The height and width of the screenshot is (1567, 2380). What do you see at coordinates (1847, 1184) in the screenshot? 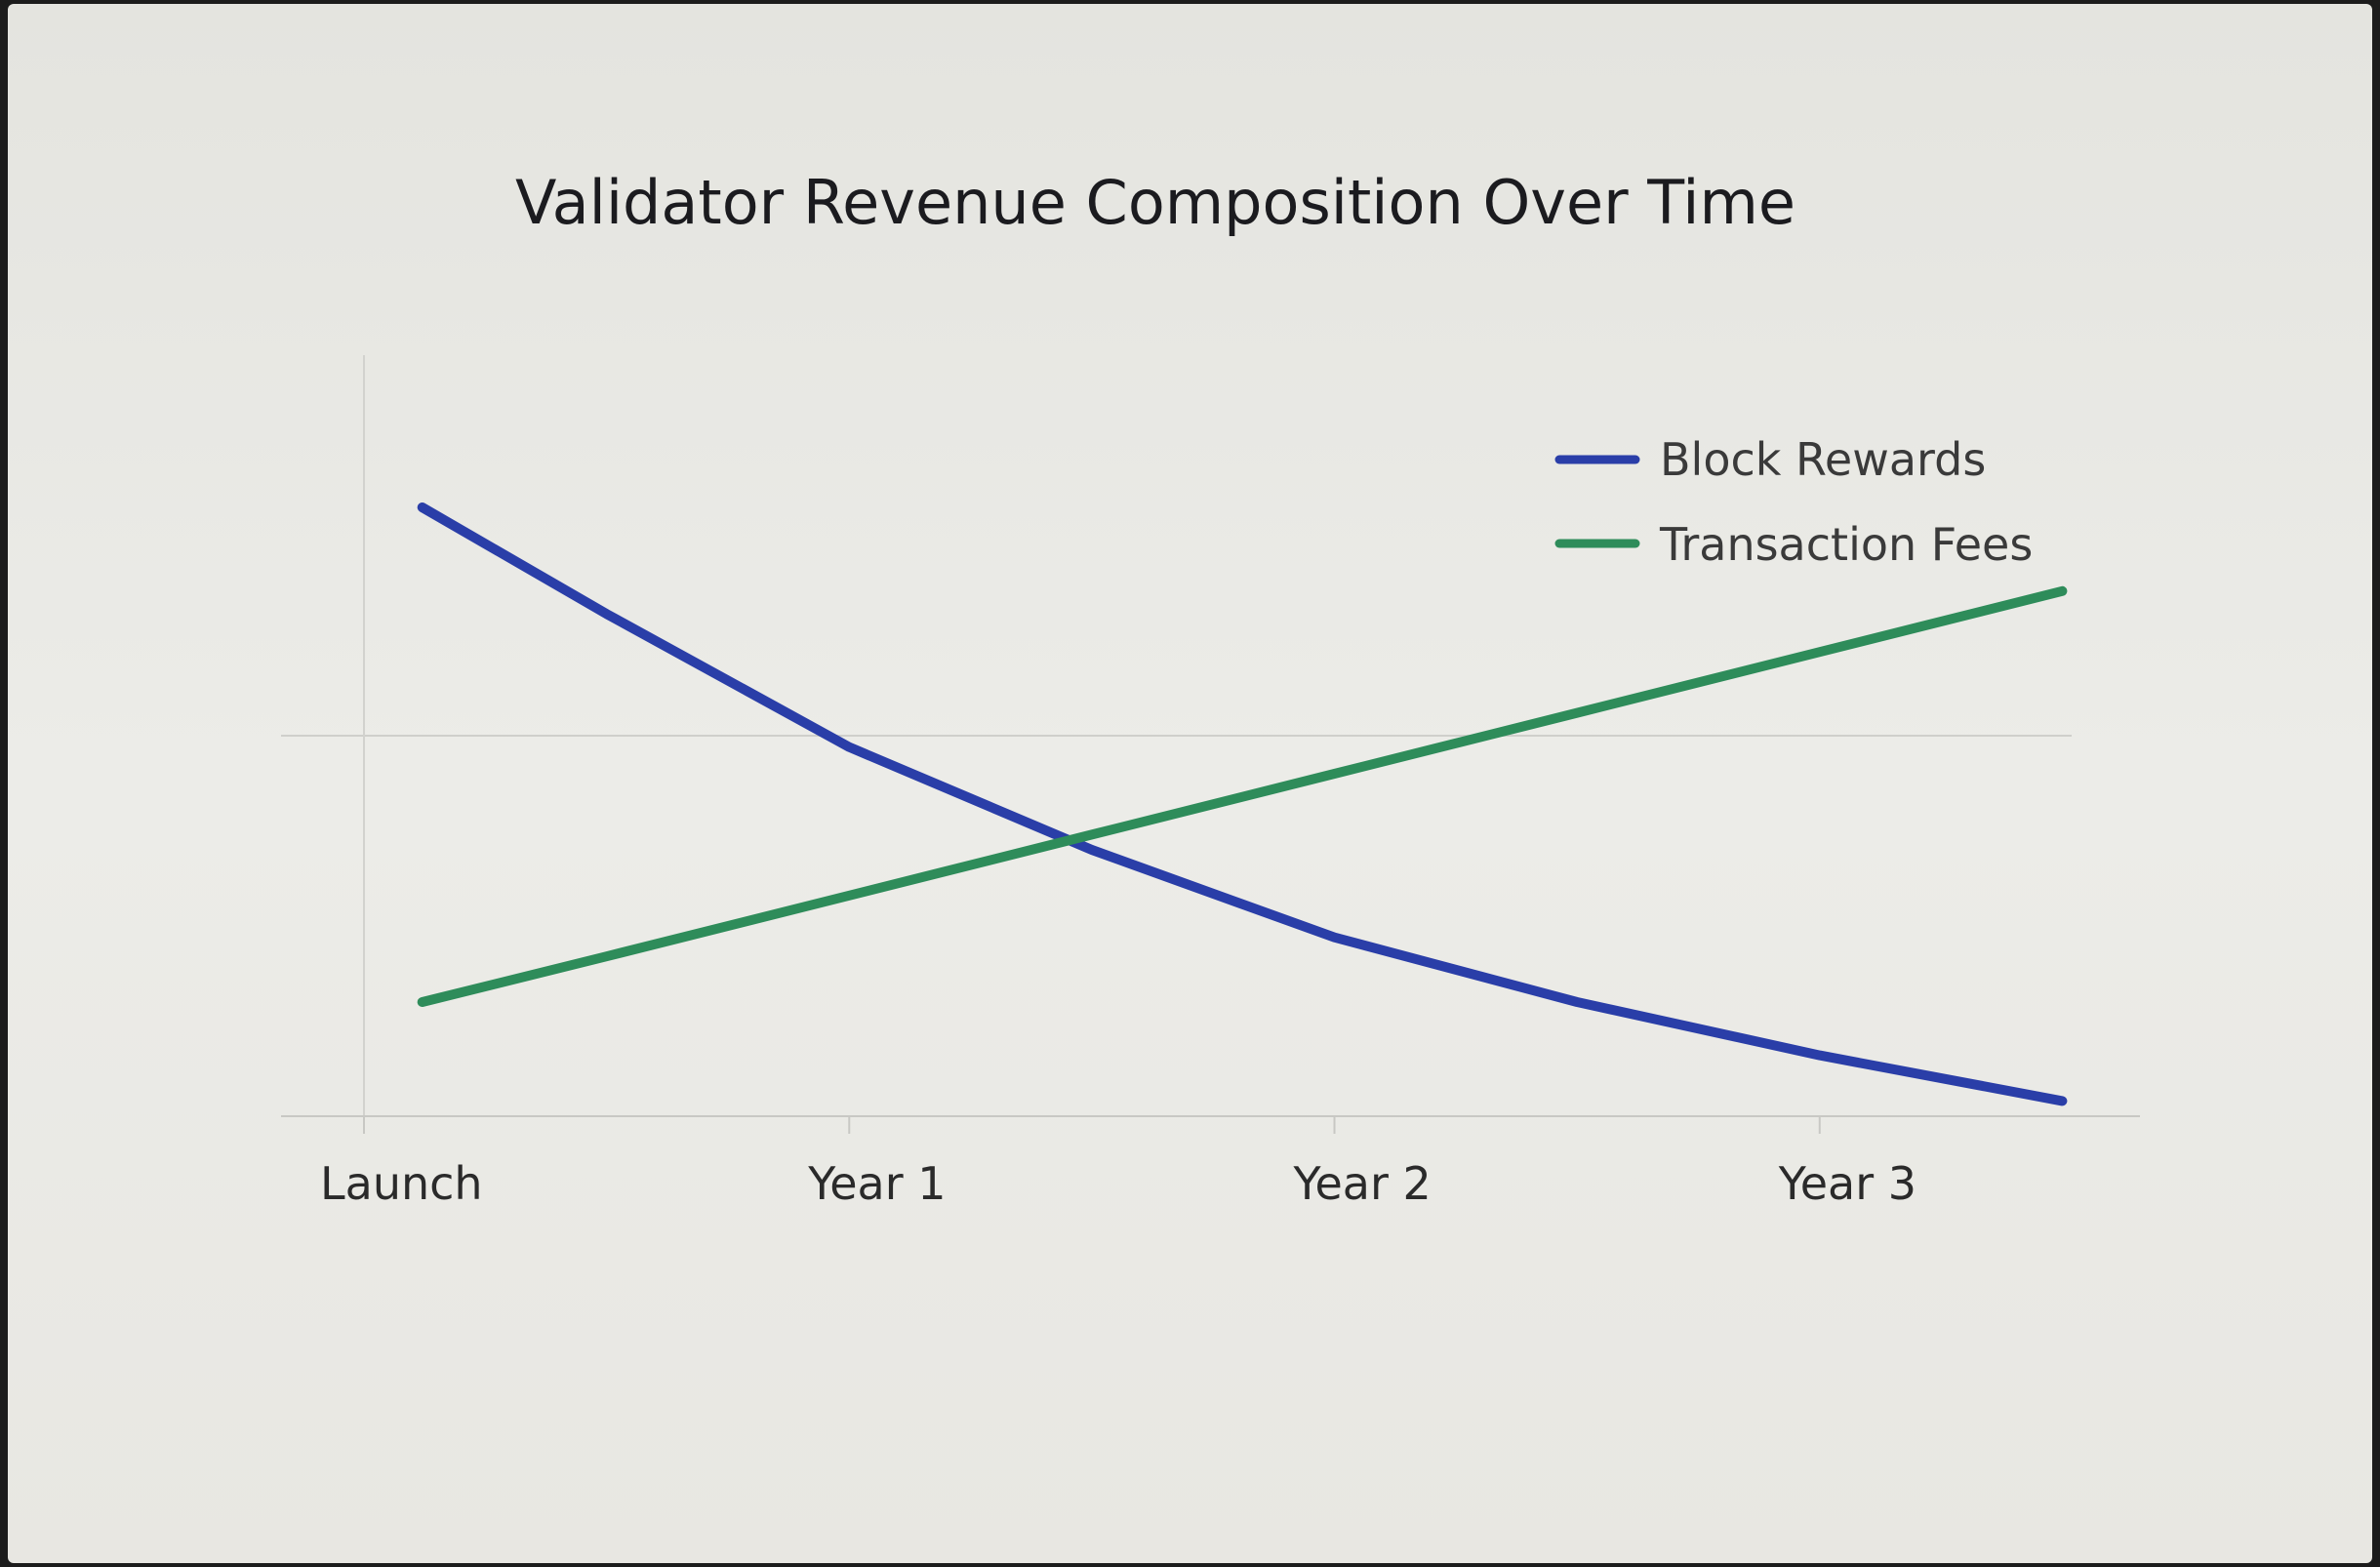
I see `x-tick-label: Year 3` at bounding box center [1847, 1184].